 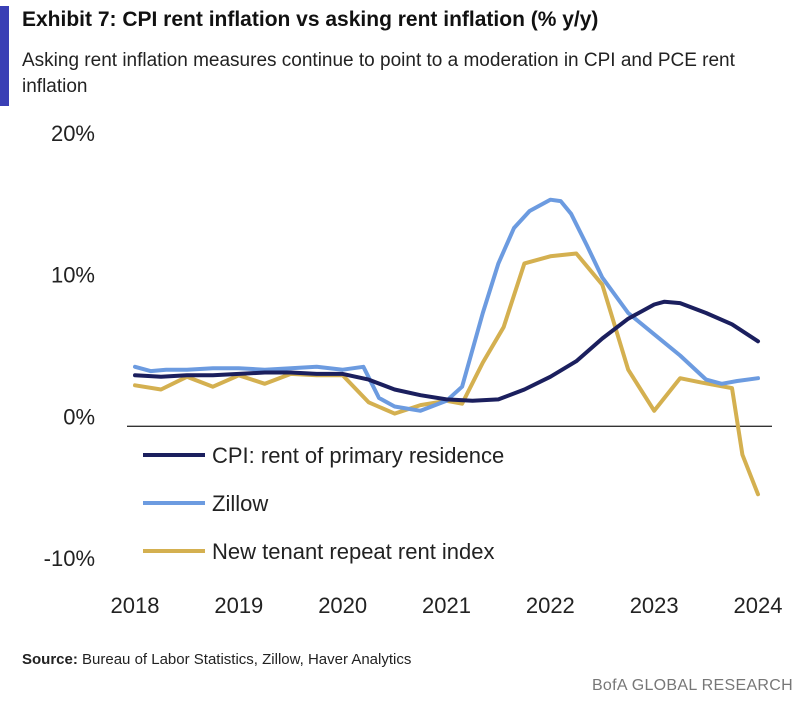 I want to click on x-tick-label: 2020, so click(x=342, y=605).